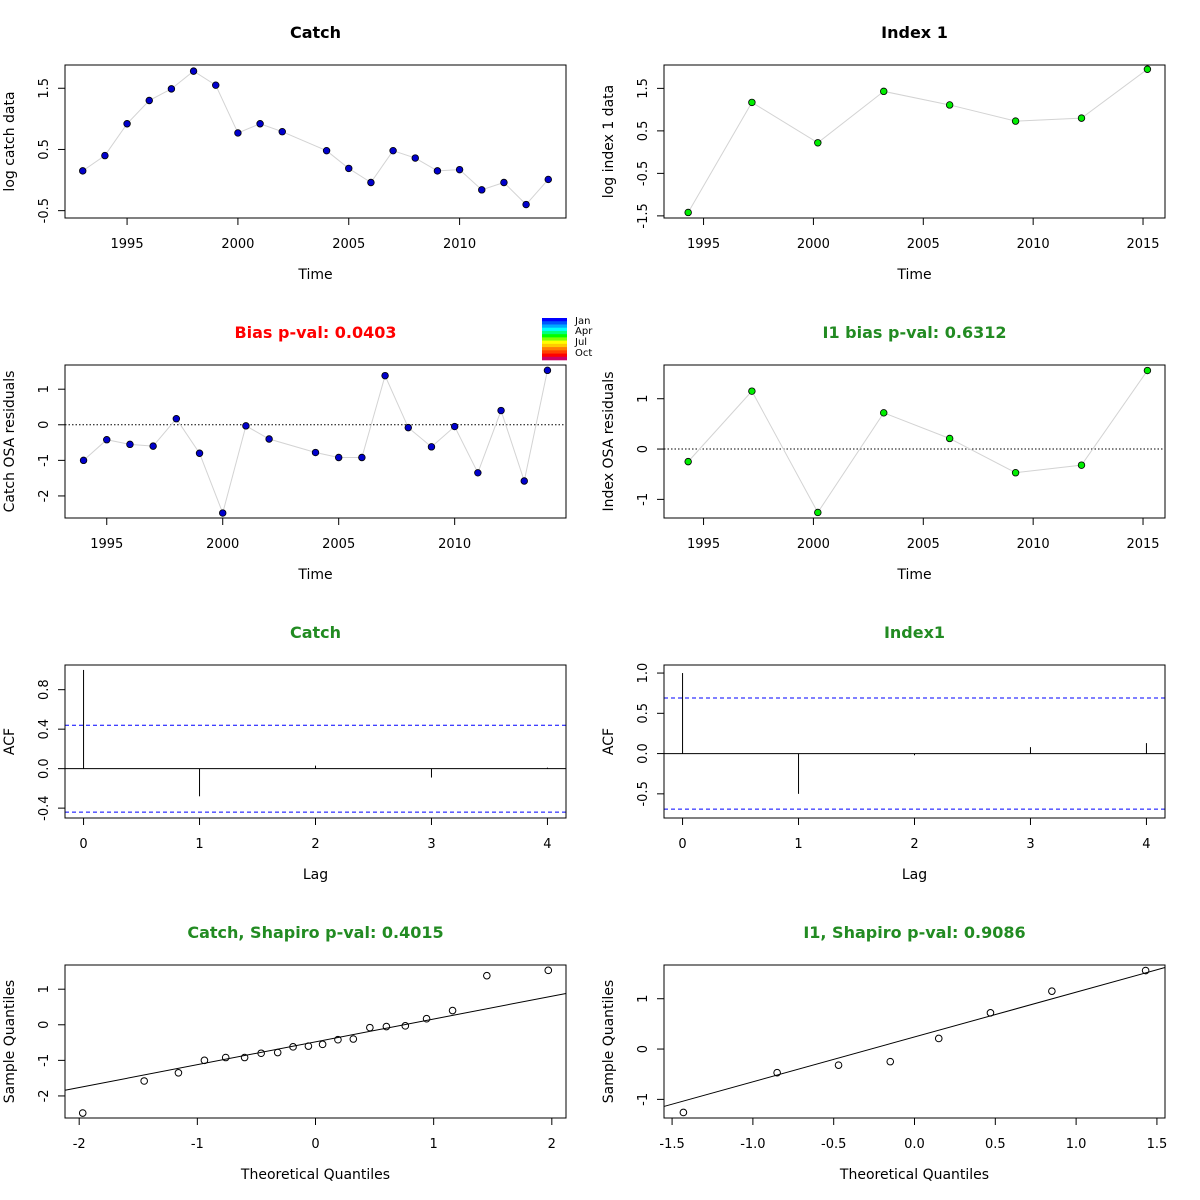 This screenshot has width=1200, height=1200. What do you see at coordinates (10, 1041) in the screenshot?
I see `y-axis-label: Sample Quantiles` at bounding box center [10, 1041].